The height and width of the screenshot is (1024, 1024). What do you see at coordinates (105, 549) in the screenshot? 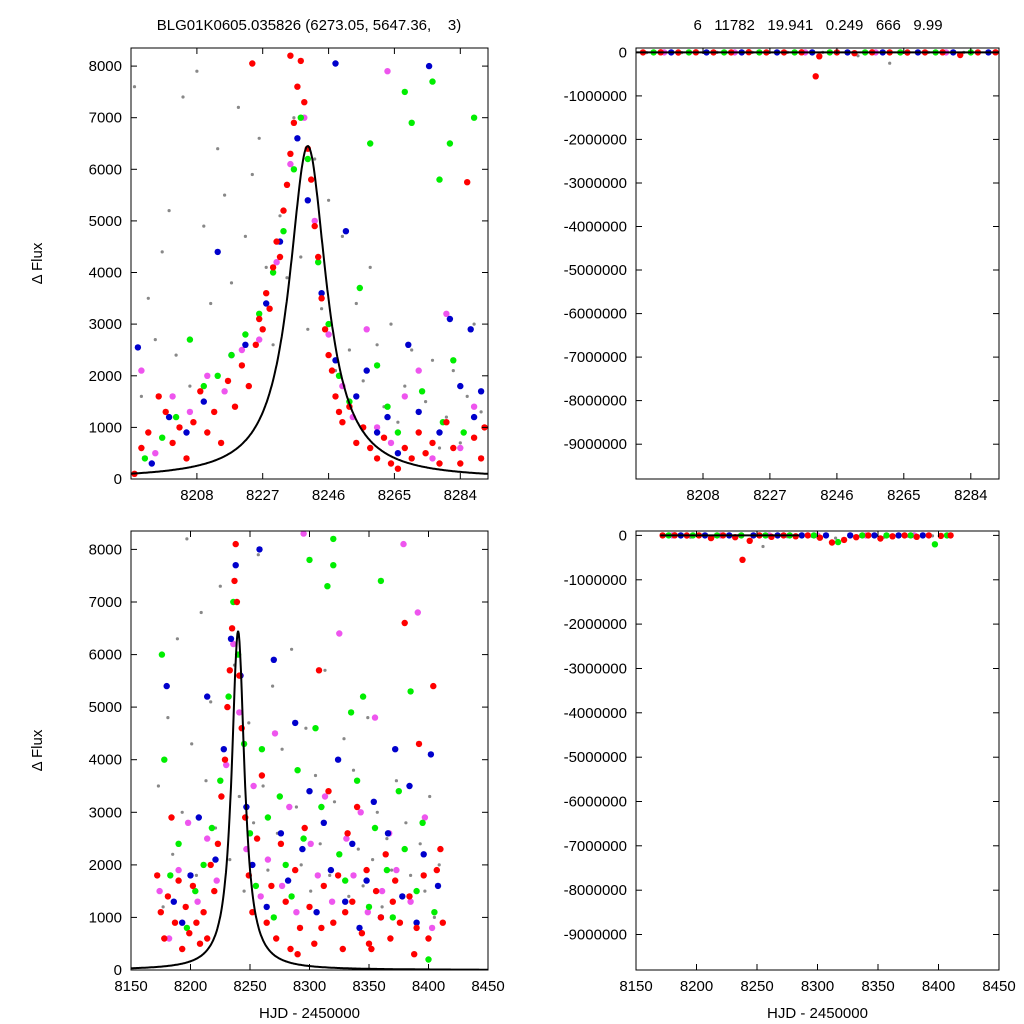
I see `y-tick-label: 8000` at bounding box center [105, 549].